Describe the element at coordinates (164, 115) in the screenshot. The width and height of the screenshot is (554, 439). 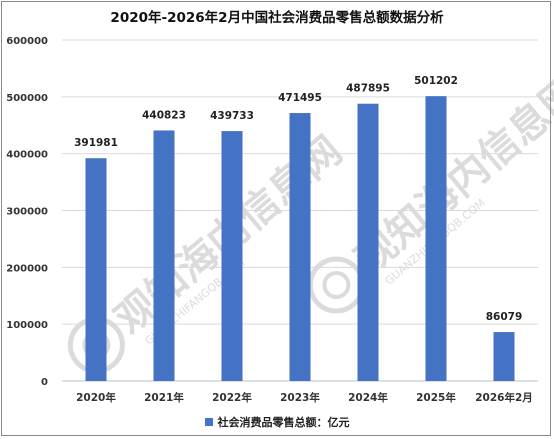
I see `data-label: 440823` at that location.